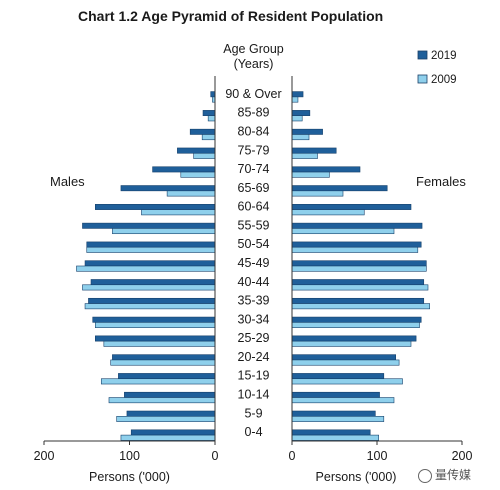 The image size is (500, 490). What do you see at coordinates (253, 94) in the screenshot?
I see `age-group-label: 90 & Over` at bounding box center [253, 94].